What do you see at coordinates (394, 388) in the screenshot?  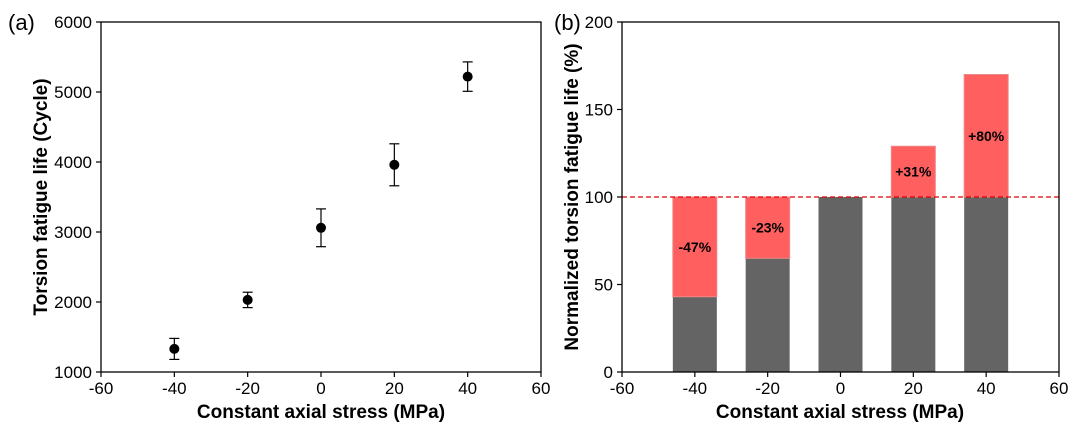 I see `panel-a-x-tick-label: 20` at bounding box center [394, 388].